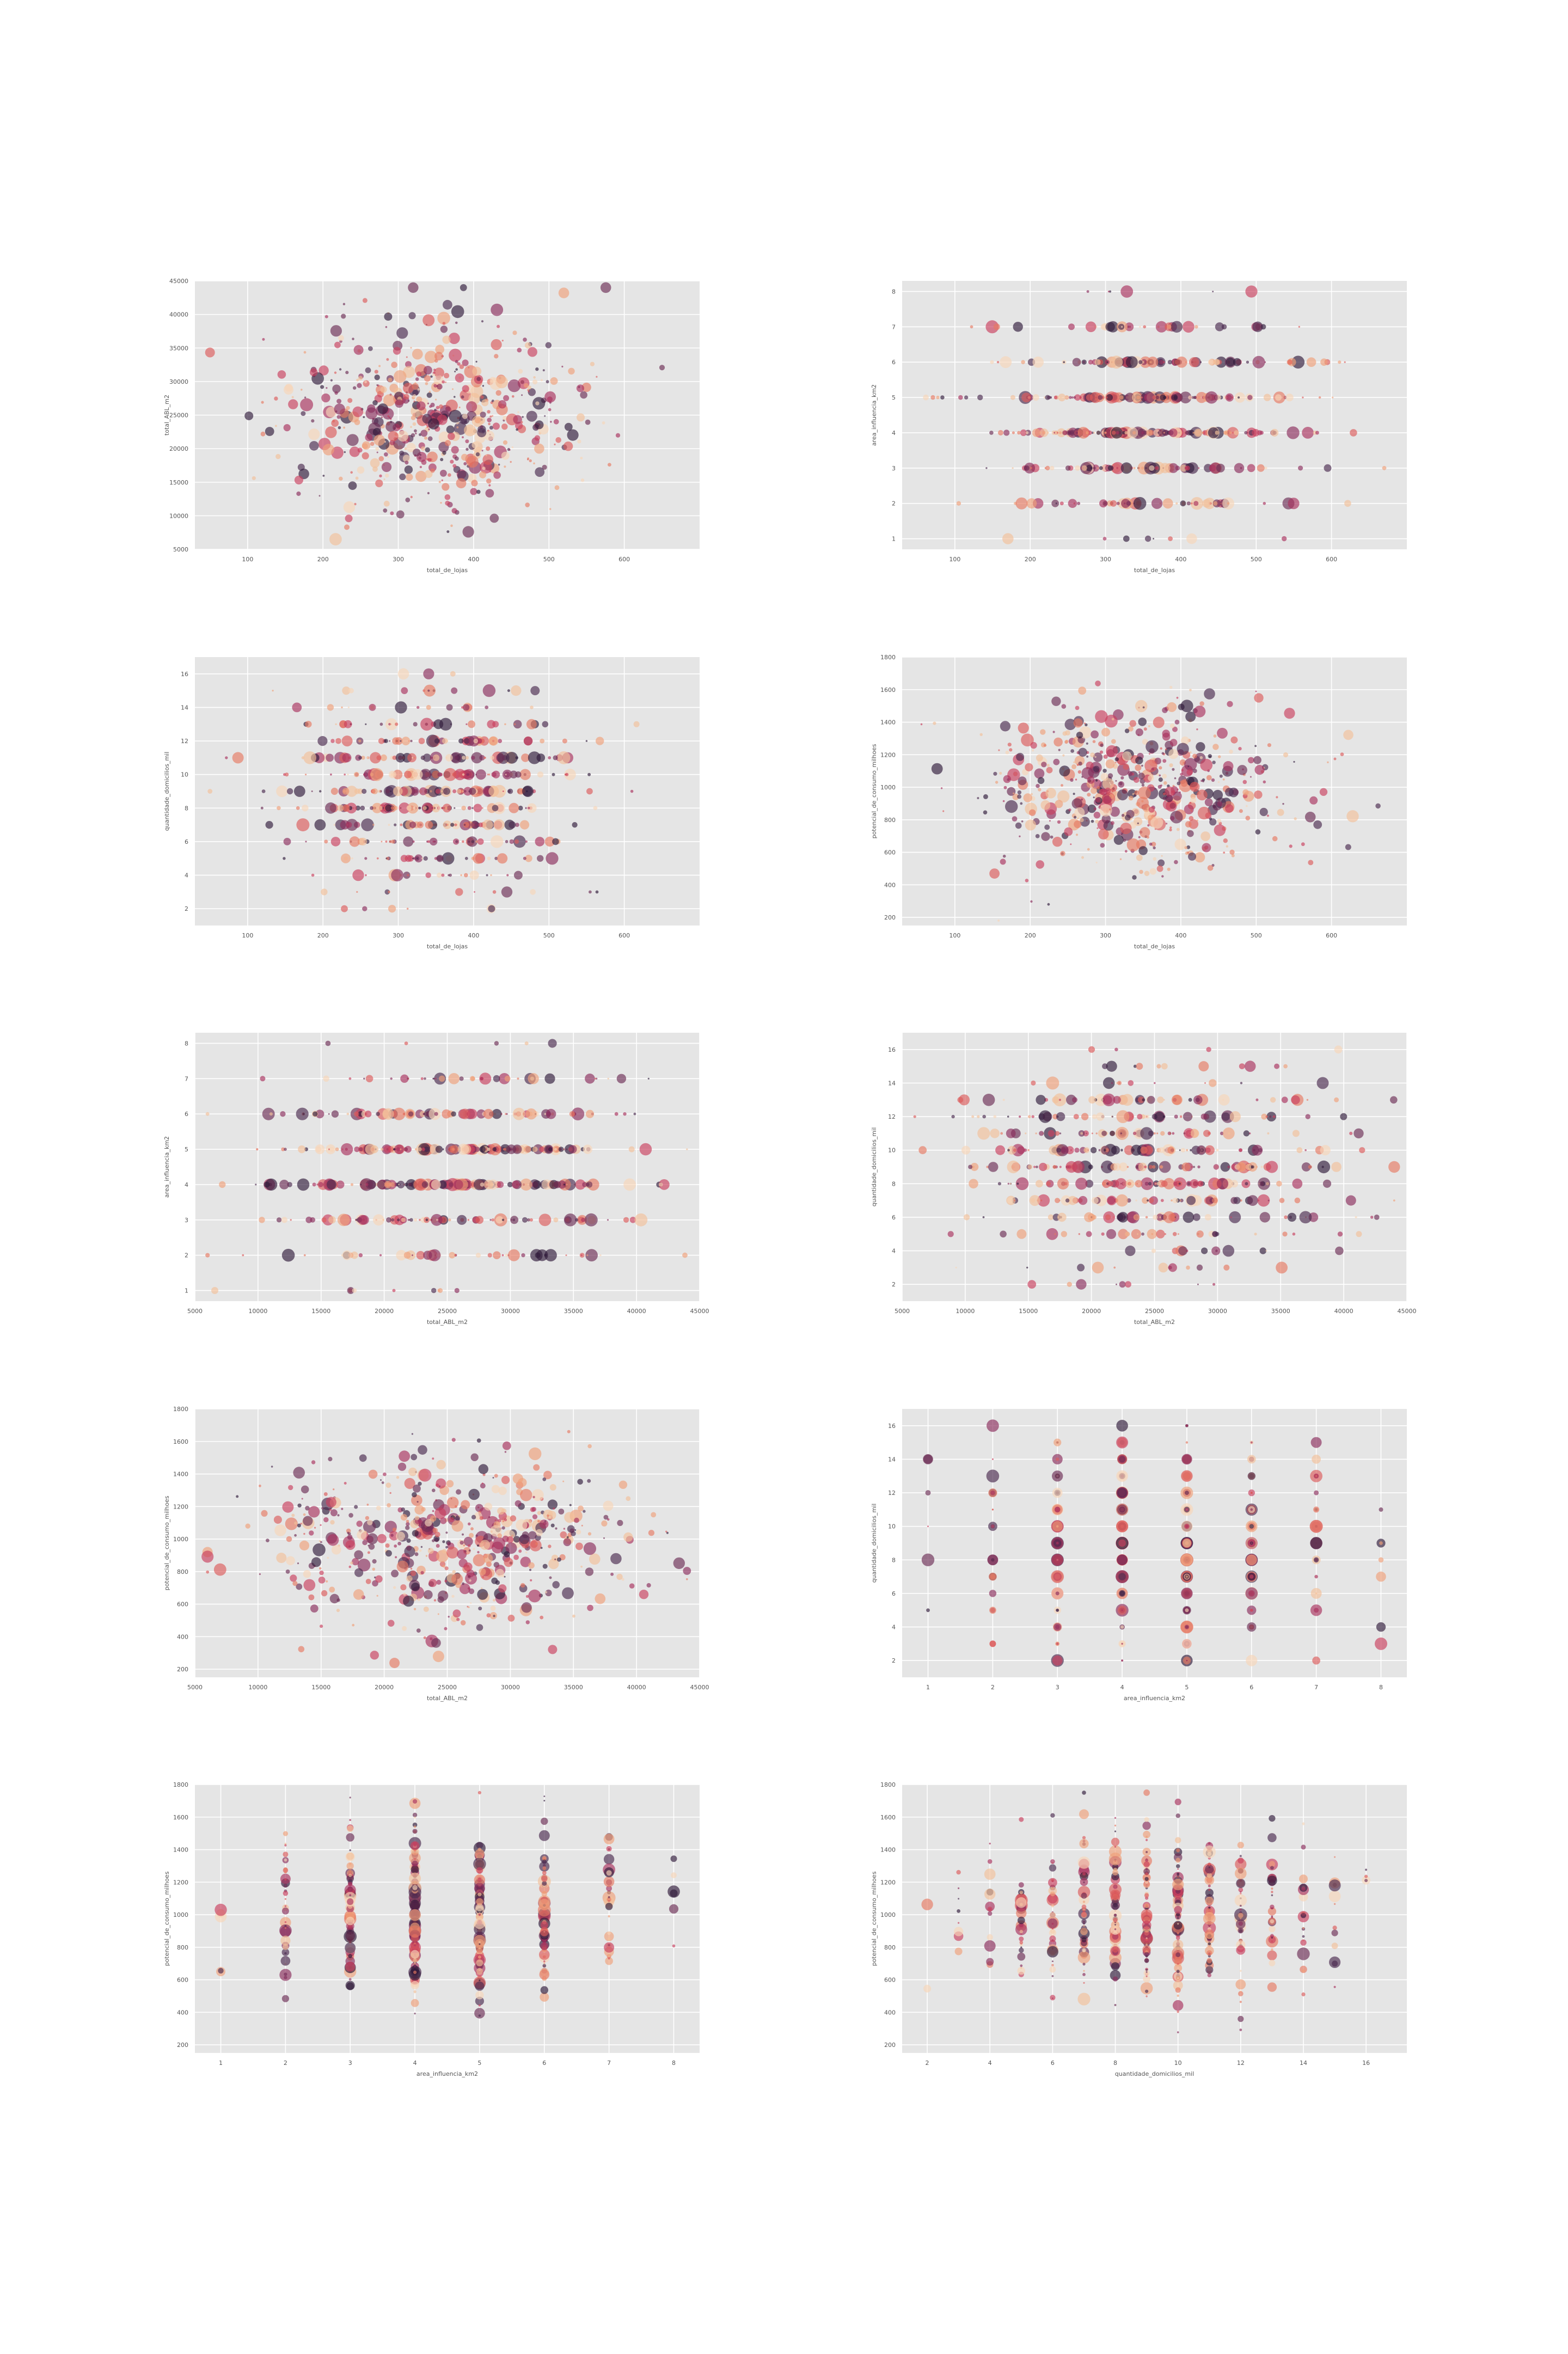 The image size is (1568, 2354). What do you see at coordinates (178, 281) in the screenshot?
I see `y-tick-label: 45000` at bounding box center [178, 281].